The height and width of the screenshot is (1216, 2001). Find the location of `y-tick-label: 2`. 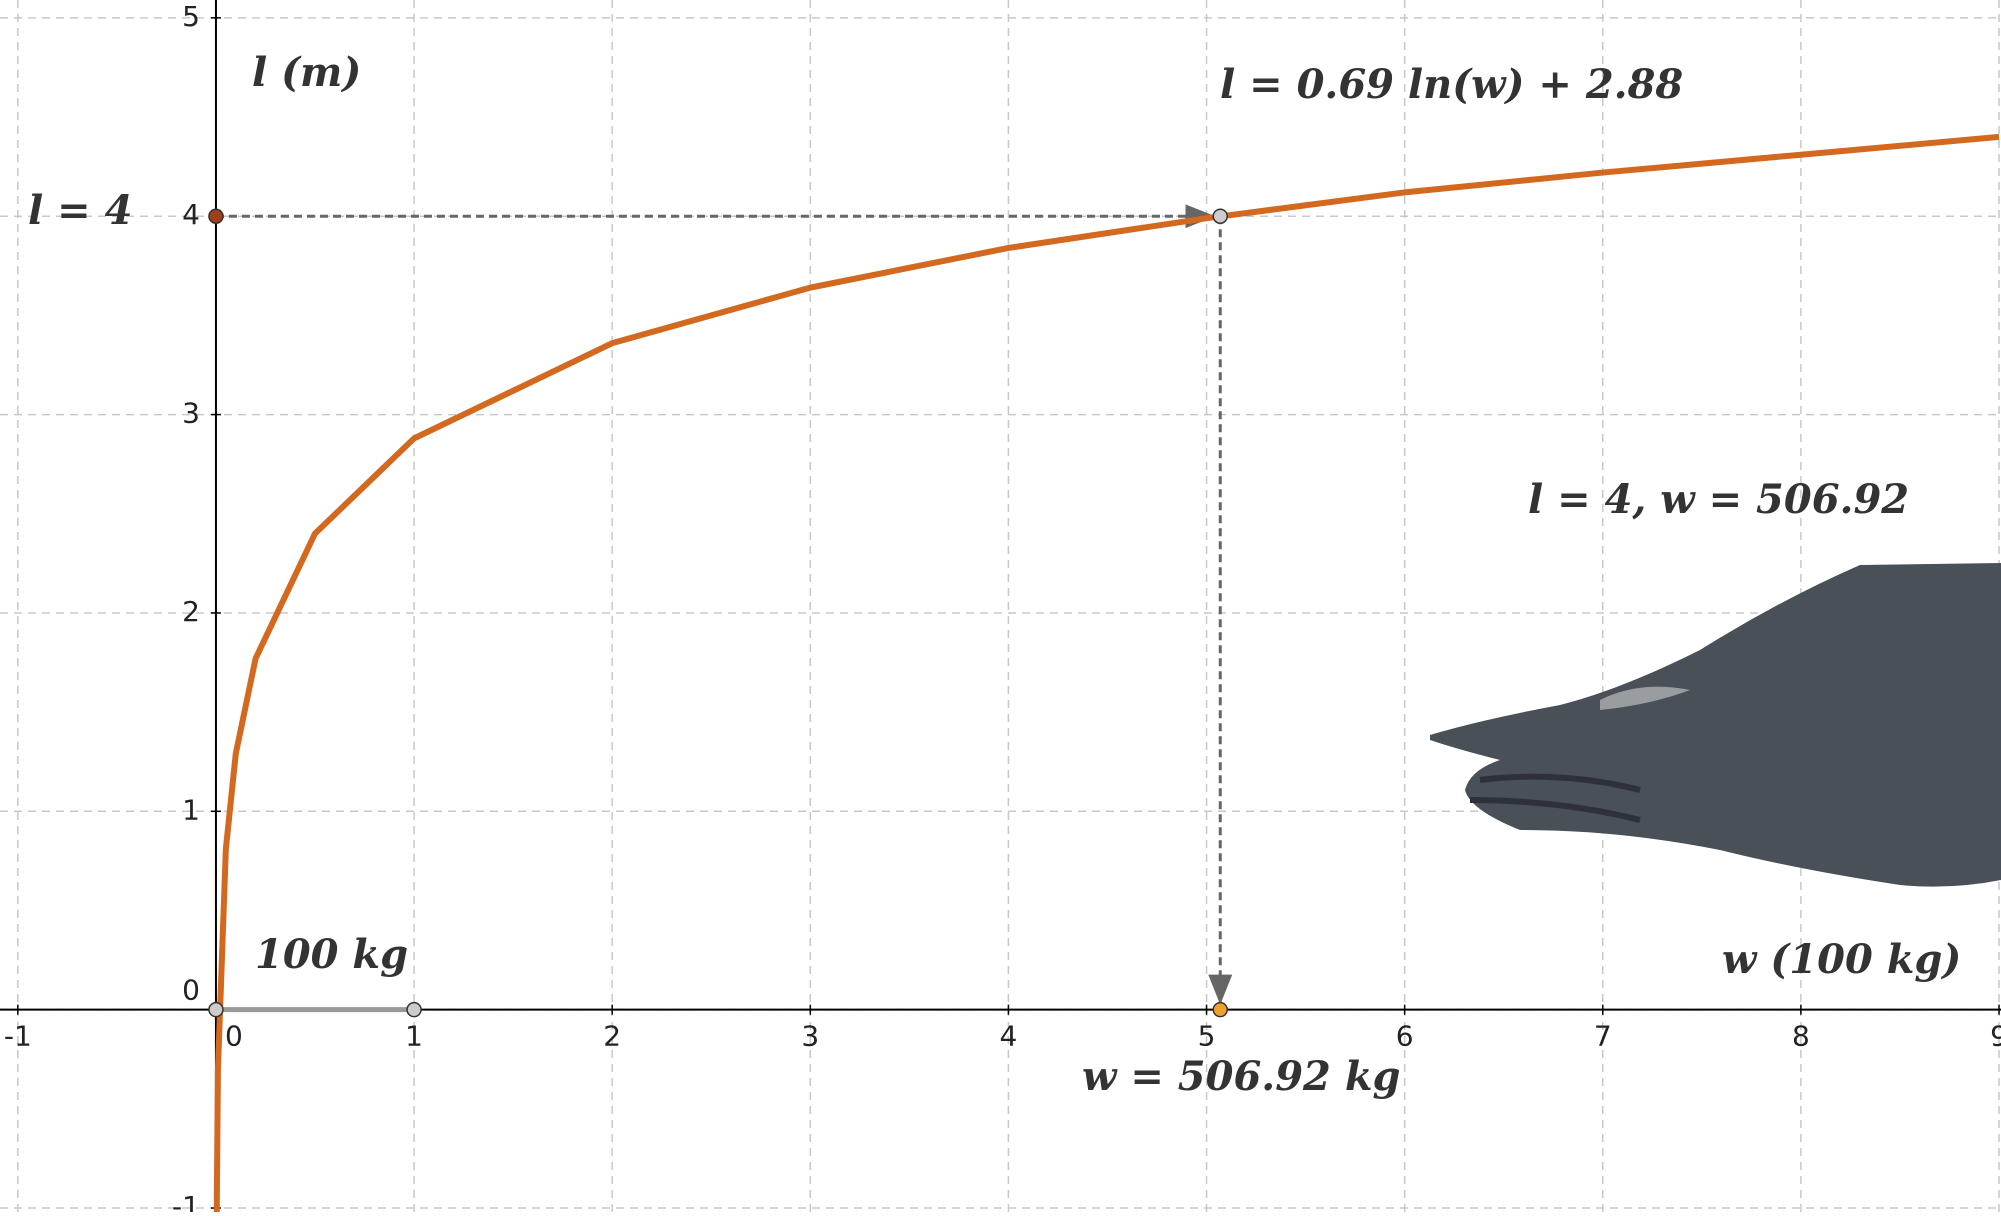

y-tick-label: 2 is located at coordinates (191, 611).